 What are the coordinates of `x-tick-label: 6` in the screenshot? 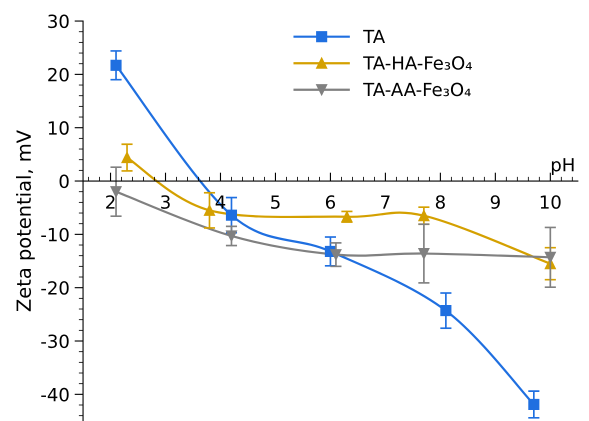 It's located at (331, 202).